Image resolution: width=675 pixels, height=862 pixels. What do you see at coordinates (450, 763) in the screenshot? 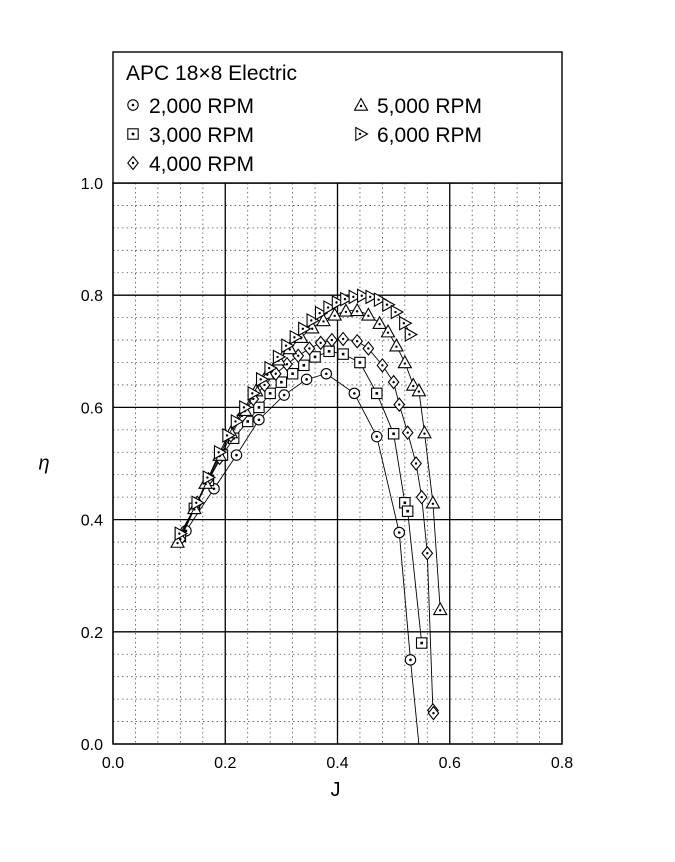
I see `x-tick-label: 0.6` at bounding box center [450, 763].